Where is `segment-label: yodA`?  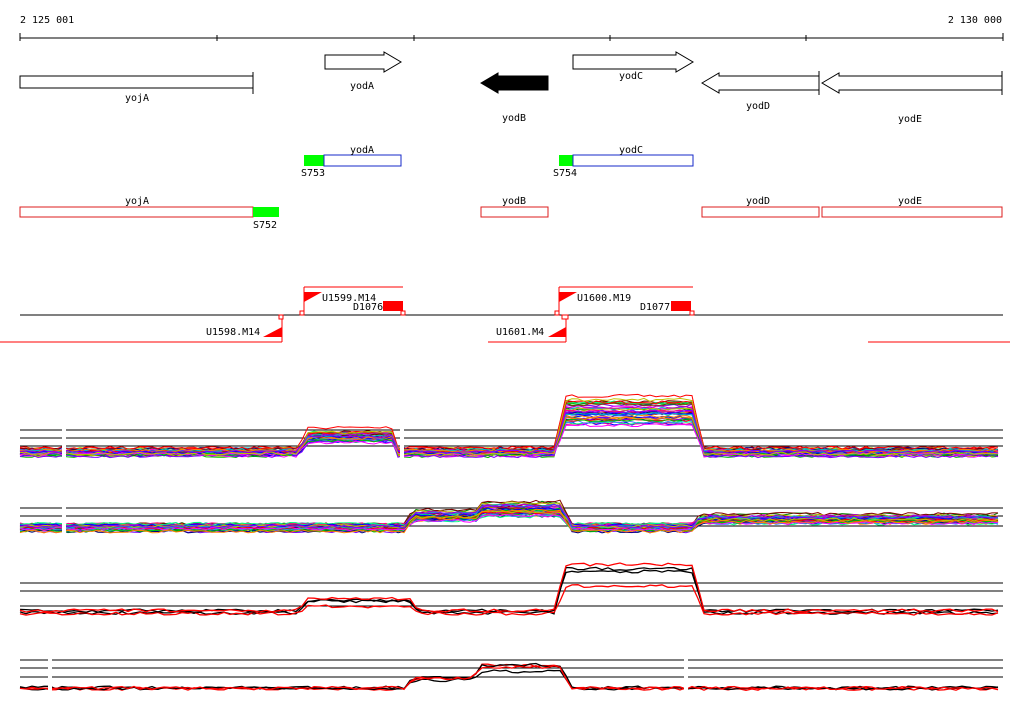
segment-label: yodA is located at coordinates (362, 150).